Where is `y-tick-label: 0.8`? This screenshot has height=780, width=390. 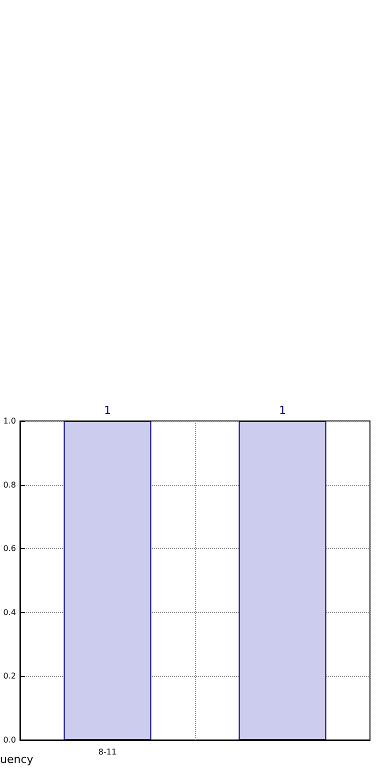
y-tick-label: 0.8 is located at coordinates (9, 485).